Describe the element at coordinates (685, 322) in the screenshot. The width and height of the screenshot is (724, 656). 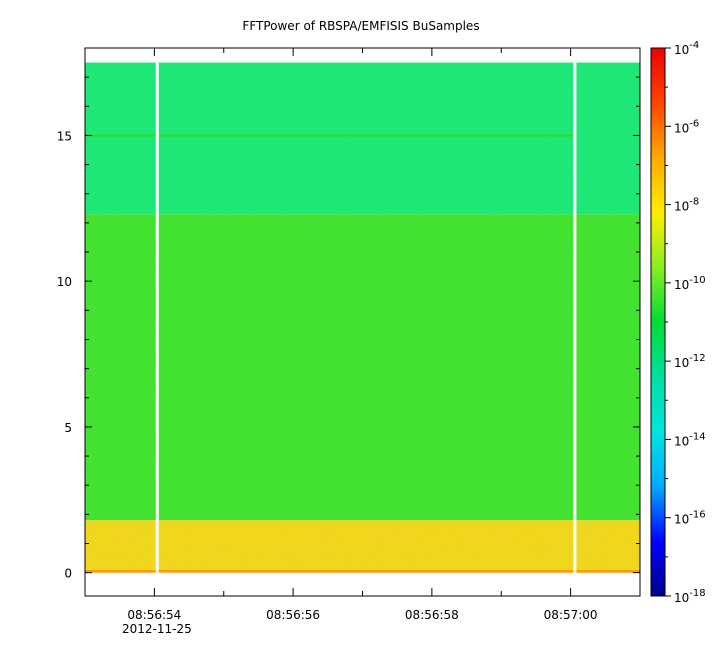
I see `colorbar-ticks: 10⁻⁴ 10⁻⁶ 10⁻⁸ 10⁻¹⁰ 10⁻¹² 10⁻¹⁴ 10⁻¹⁶ 10⁻¹⁸` at that location.